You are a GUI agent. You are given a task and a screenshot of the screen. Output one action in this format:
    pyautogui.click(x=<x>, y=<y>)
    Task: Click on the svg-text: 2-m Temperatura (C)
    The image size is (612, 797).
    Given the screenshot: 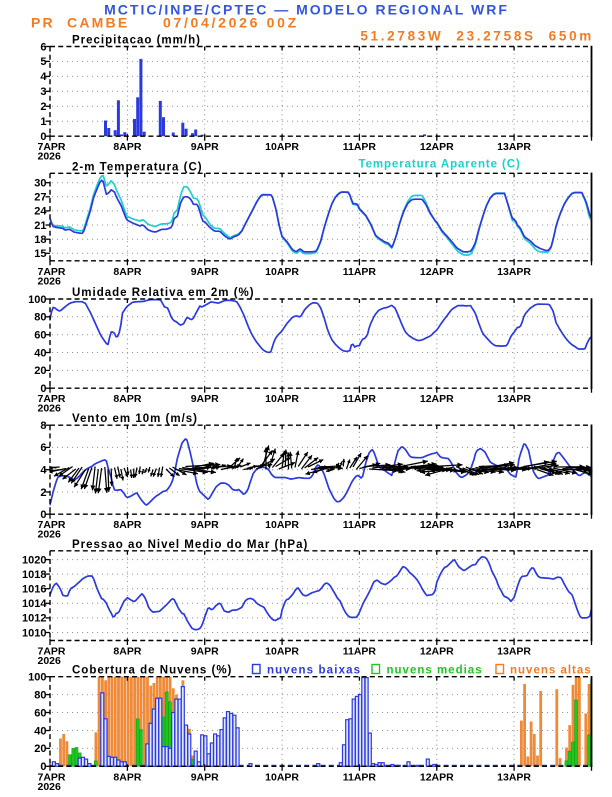 What is the action you would take?
    pyautogui.click(x=137, y=167)
    